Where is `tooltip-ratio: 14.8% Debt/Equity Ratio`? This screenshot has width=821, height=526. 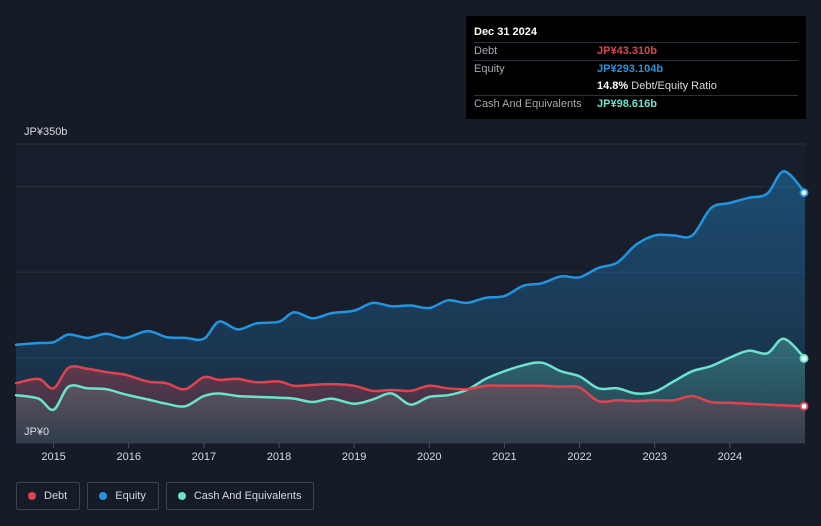 tooltip-ratio: 14.8% Debt/Equity Ratio is located at coordinates (657, 86).